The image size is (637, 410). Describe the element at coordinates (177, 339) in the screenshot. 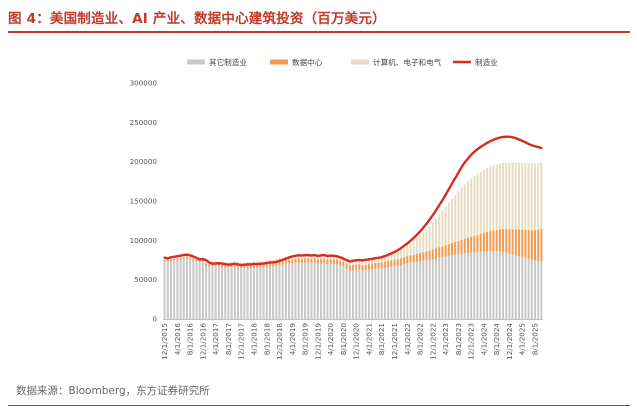

I see `x-tick-label: 4/1/2016` at that location.